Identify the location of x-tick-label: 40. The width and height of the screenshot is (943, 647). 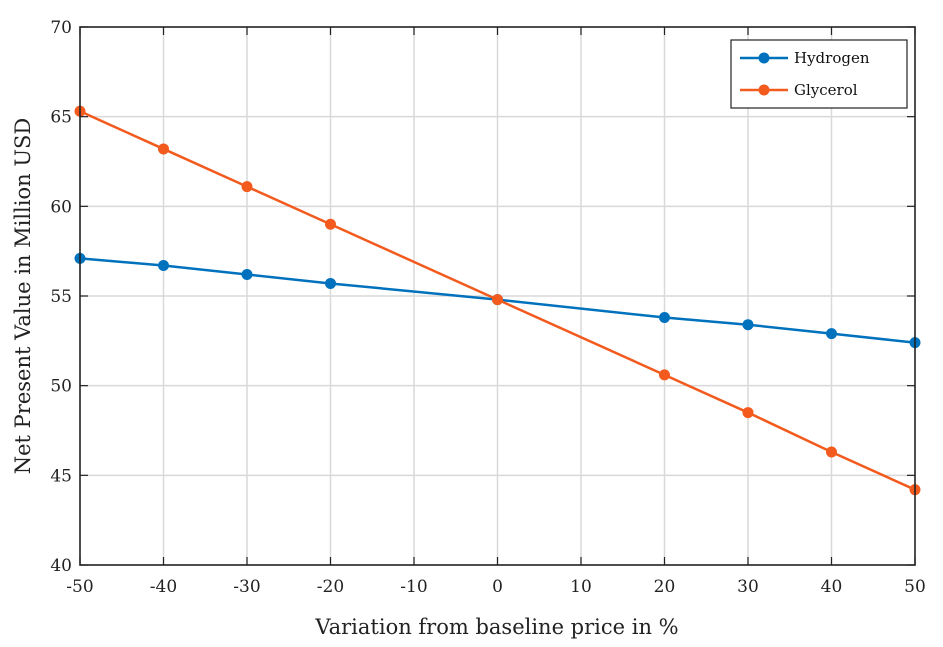
(832, 587).